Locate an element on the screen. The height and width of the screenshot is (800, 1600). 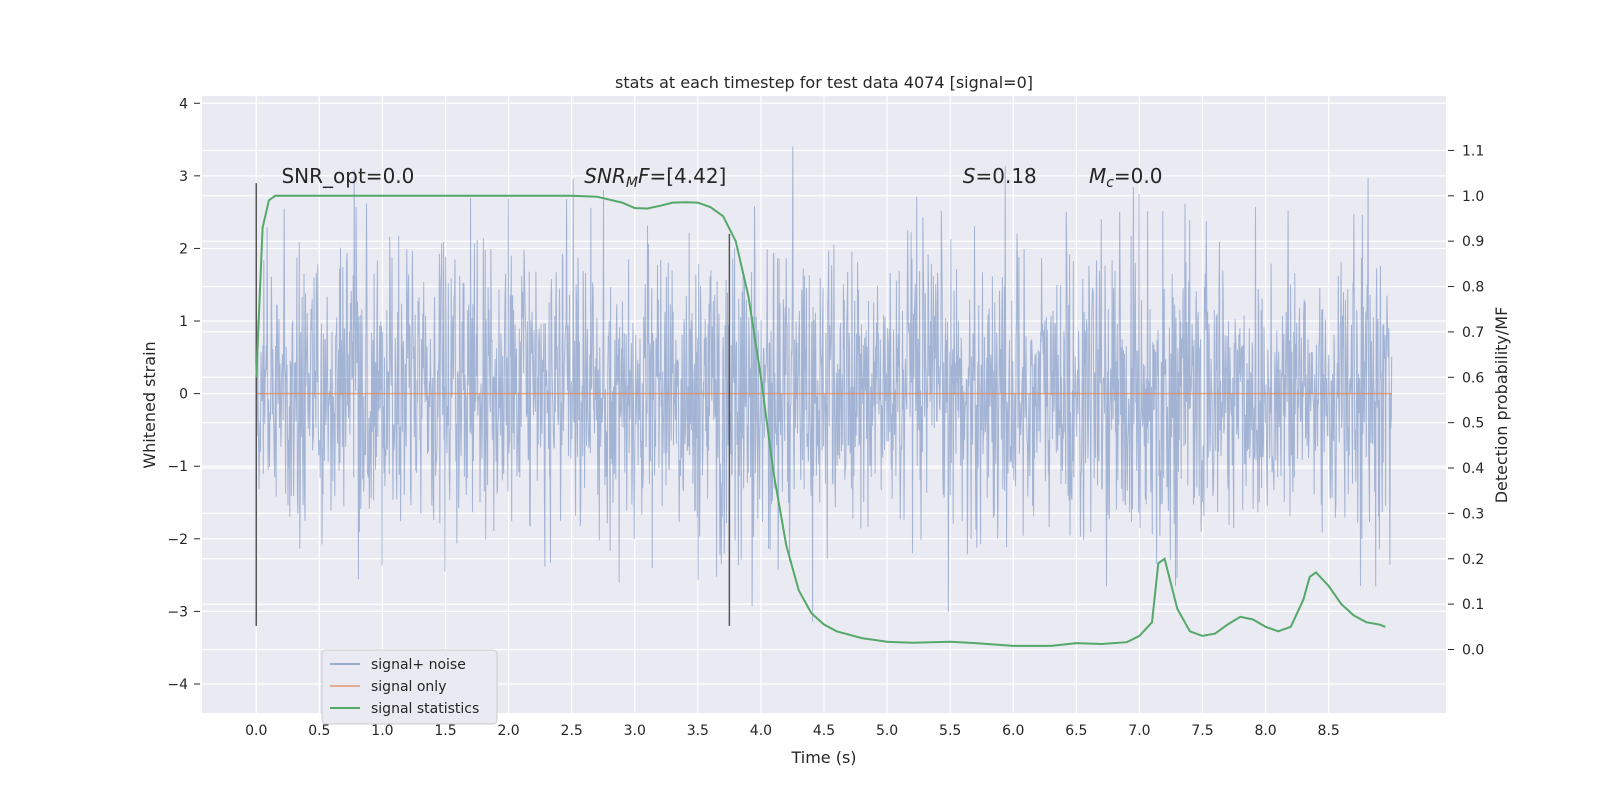
y-tick-label: −2 is located at coordinates (177, 540).